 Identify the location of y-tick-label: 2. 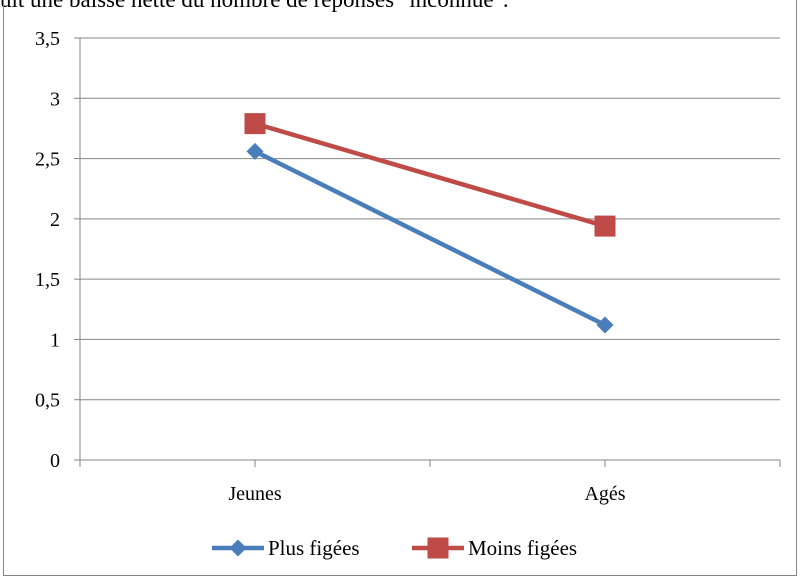
(55, 220).